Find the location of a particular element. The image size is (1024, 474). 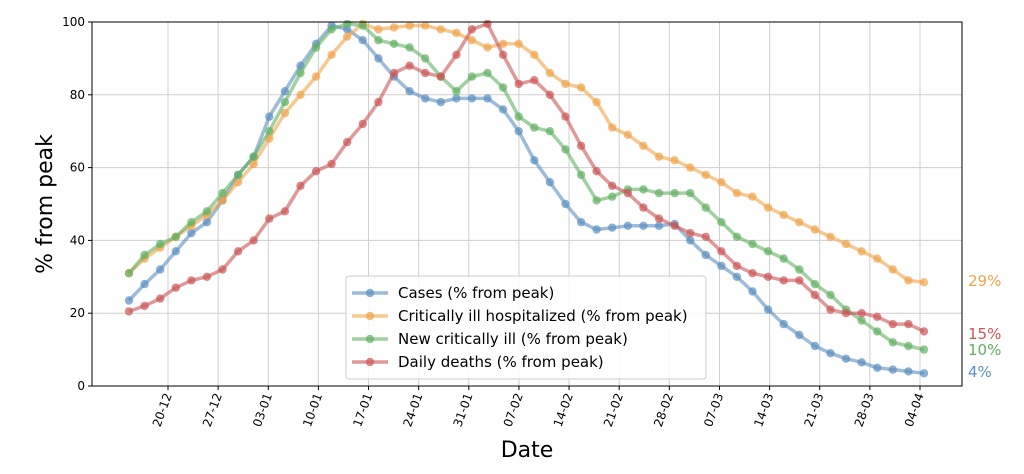

y-tick-label: 20 is located at coordinates (77, 313).